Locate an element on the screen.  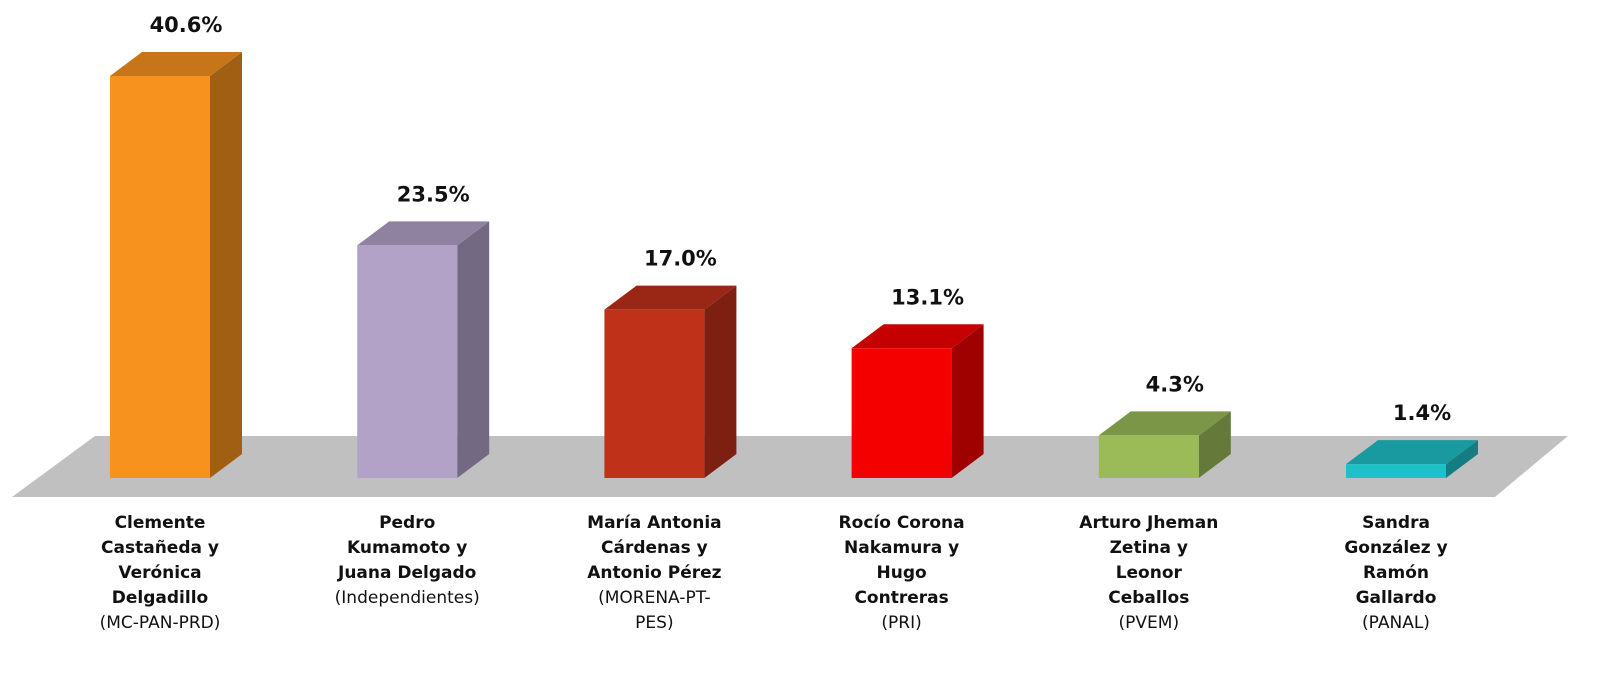
candidate-name: Pedro Kumamoto y Juana Delgado is located at coordinates (407, 548).